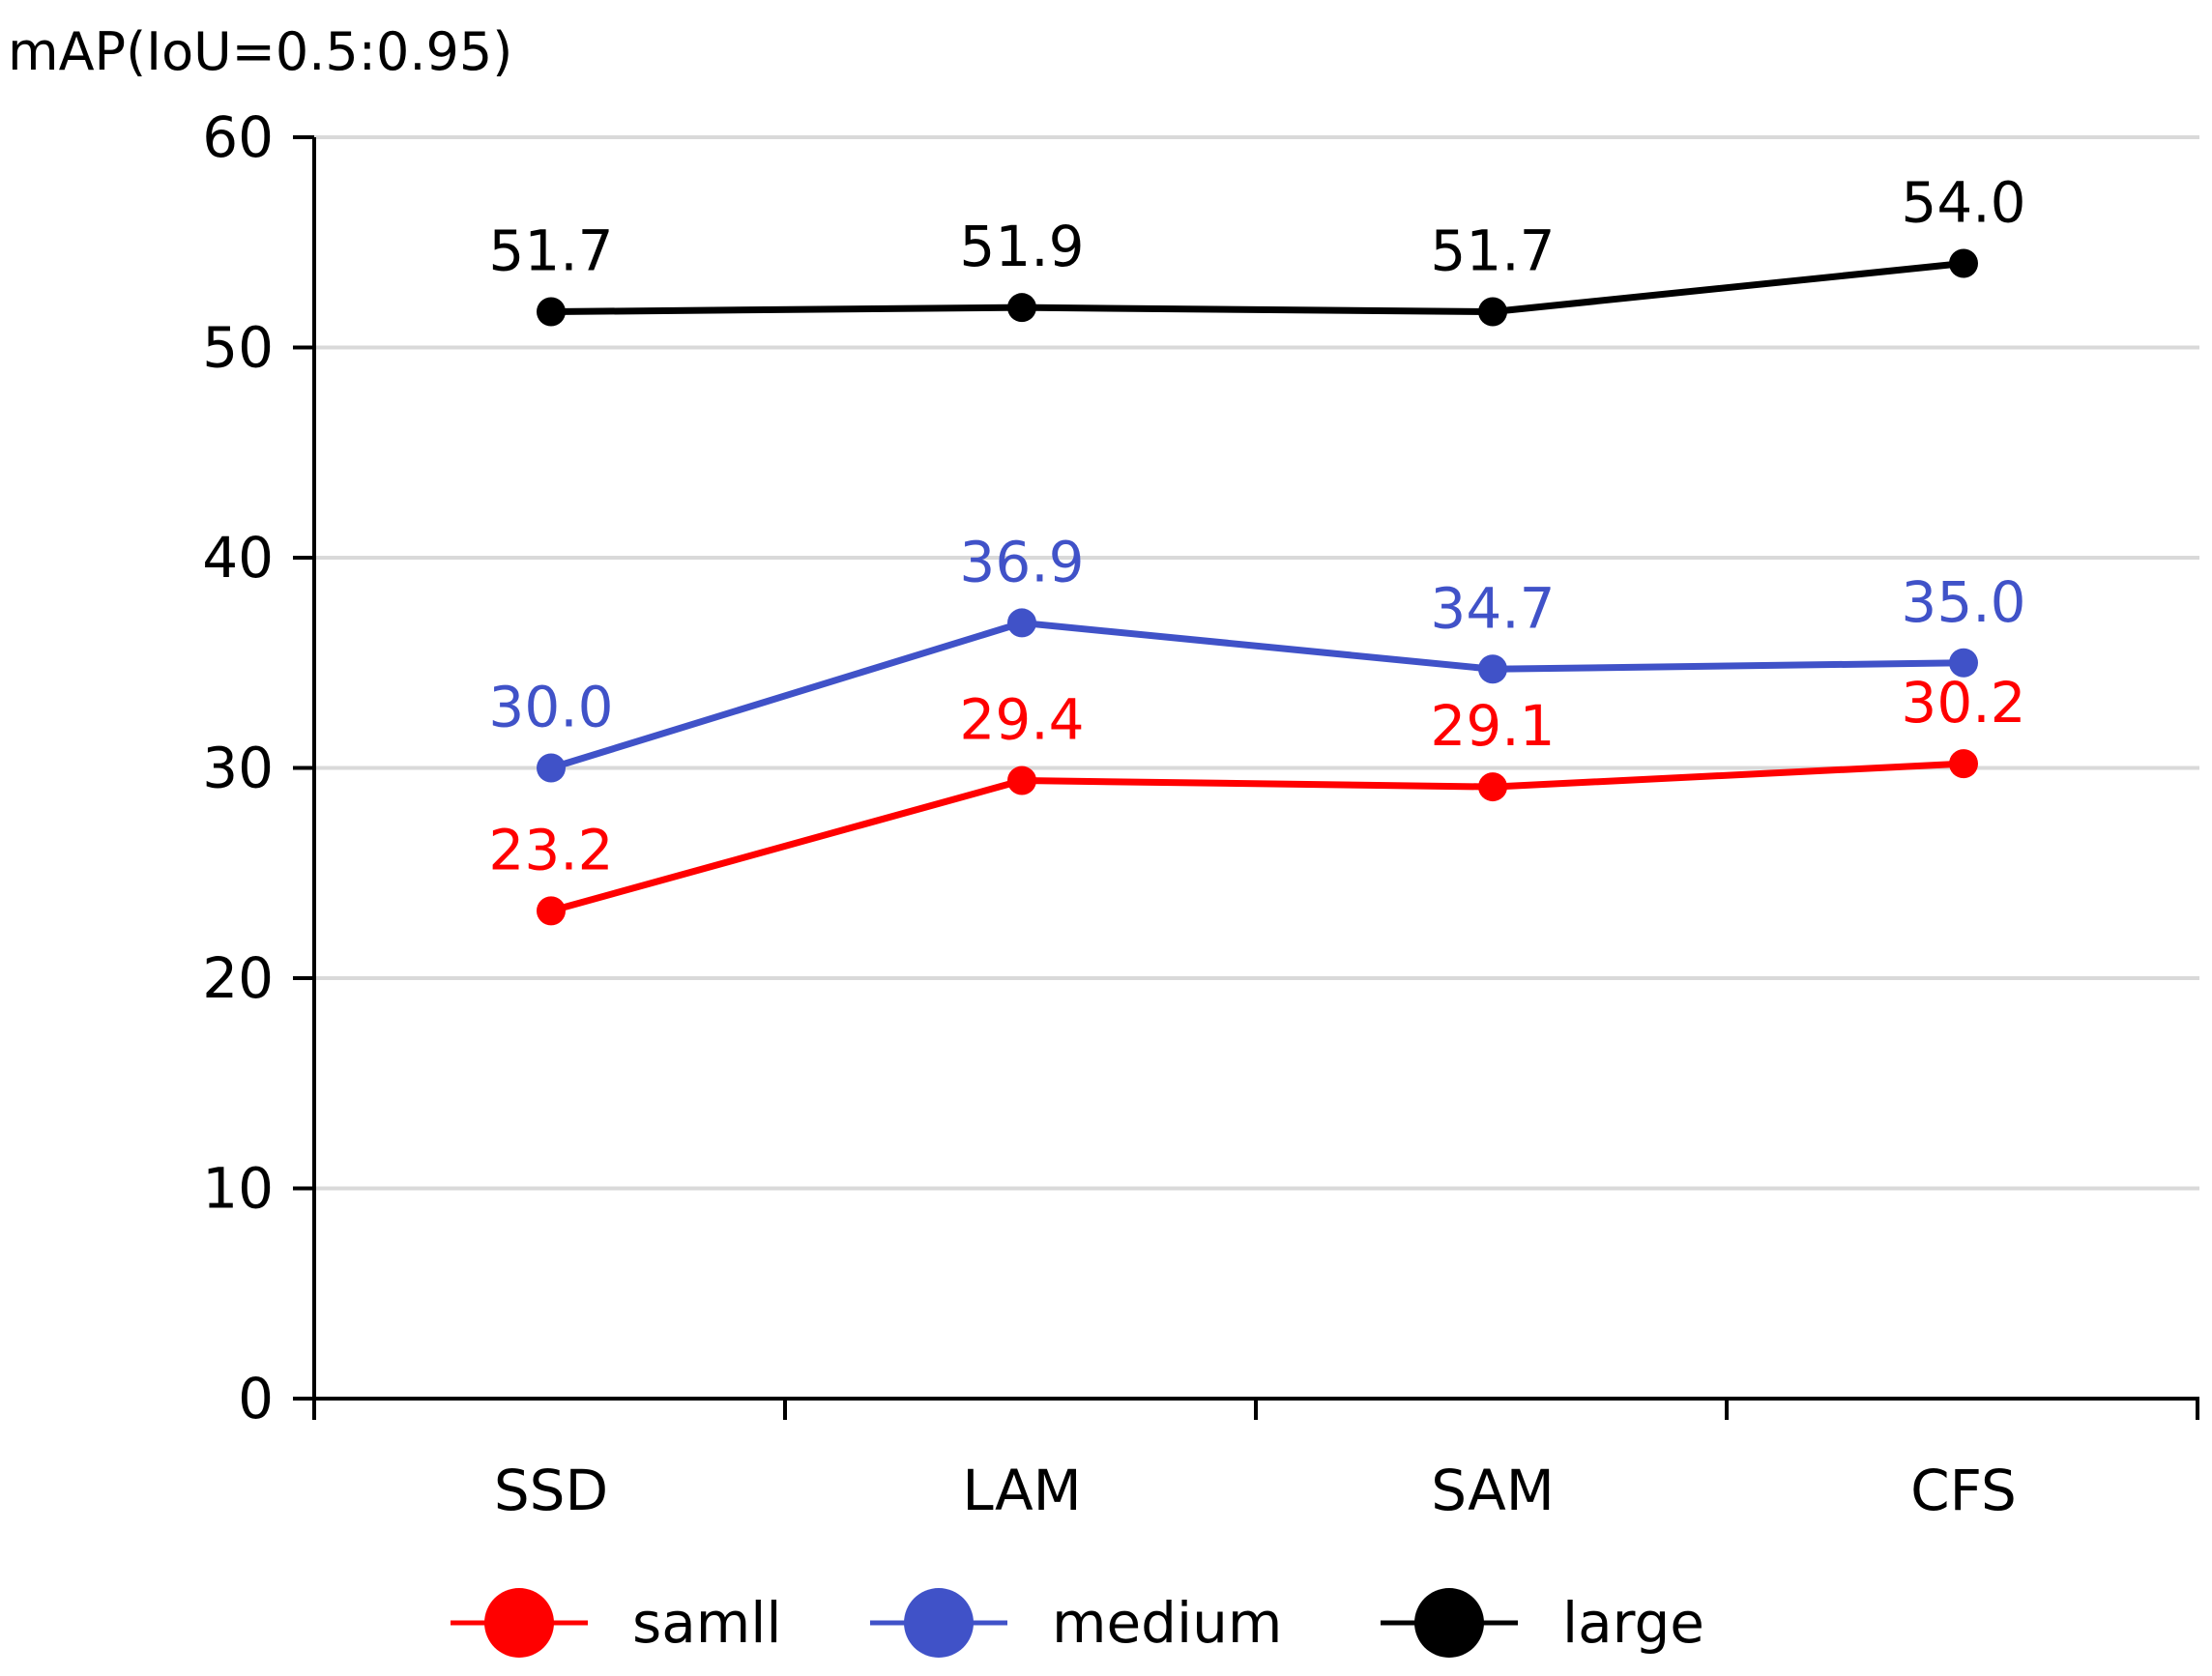 This screenshot has width=2212, height=1676. I want to click on series-line-samll, so click(1257, 837).